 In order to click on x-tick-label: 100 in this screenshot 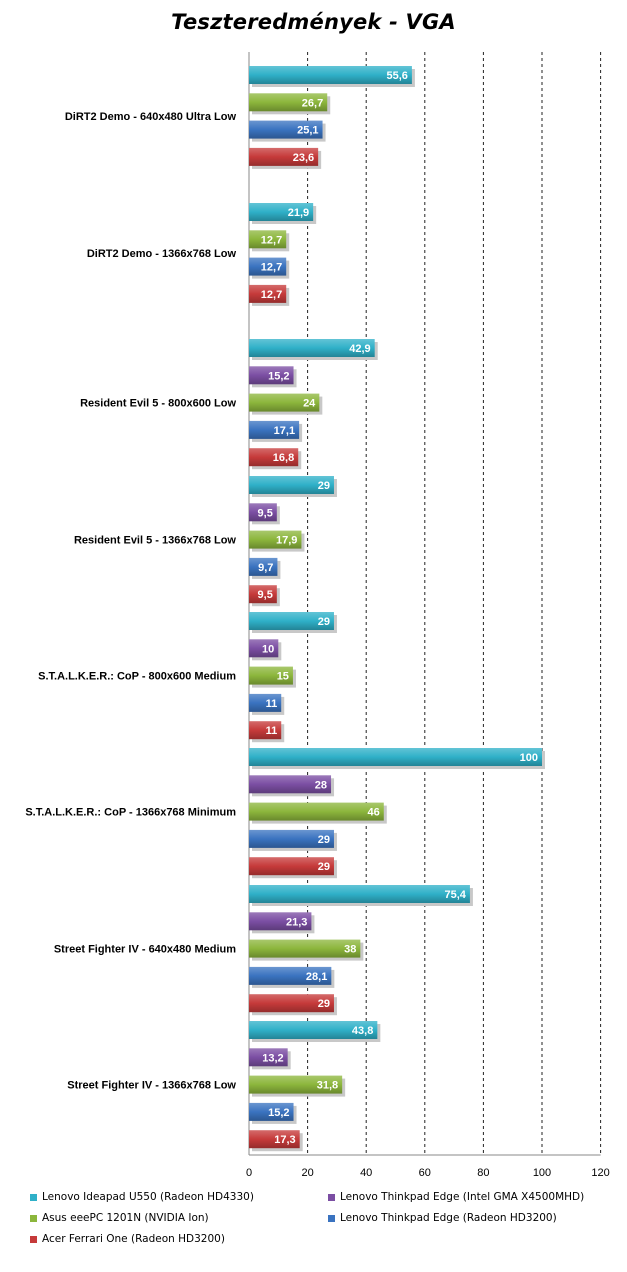, I will do `click(542, 1173)`.